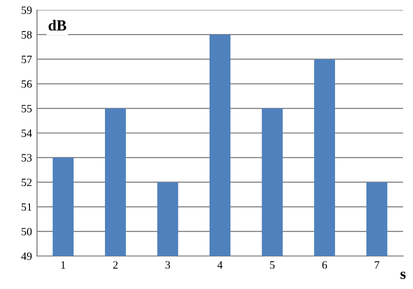 This screenshot has height=289, width=413. What do you see at coordinates (27, 84) in the screenshot?
I see `y-tick-label: 56` at bounding box center [27, 84].